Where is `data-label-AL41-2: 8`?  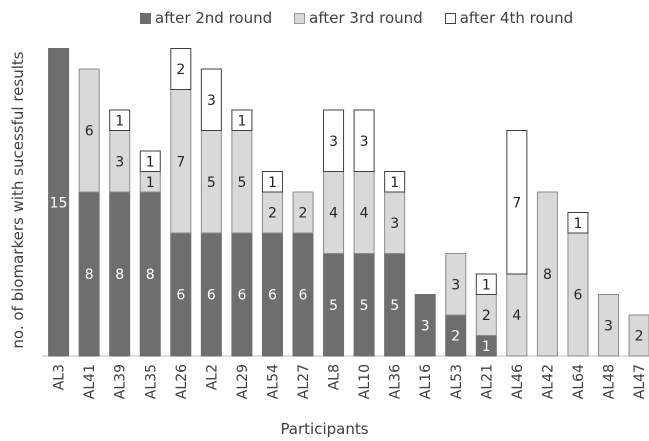 data-label-AL41-2: 8 is located at coordinates (89, 275).